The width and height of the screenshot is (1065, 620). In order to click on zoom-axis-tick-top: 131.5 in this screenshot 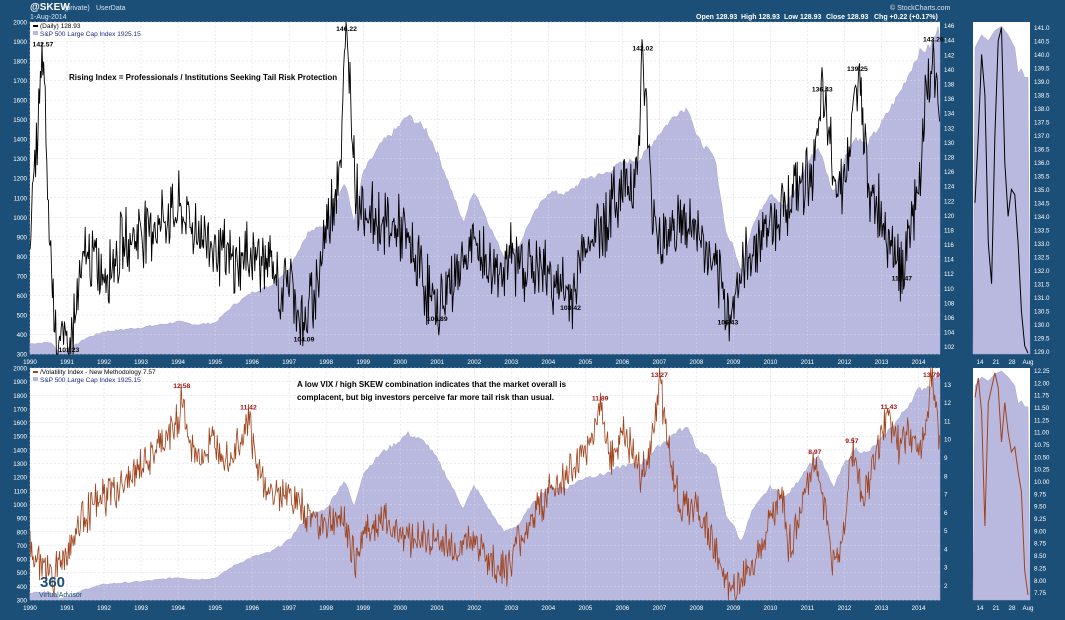, I will do `click(1042, 284)`.